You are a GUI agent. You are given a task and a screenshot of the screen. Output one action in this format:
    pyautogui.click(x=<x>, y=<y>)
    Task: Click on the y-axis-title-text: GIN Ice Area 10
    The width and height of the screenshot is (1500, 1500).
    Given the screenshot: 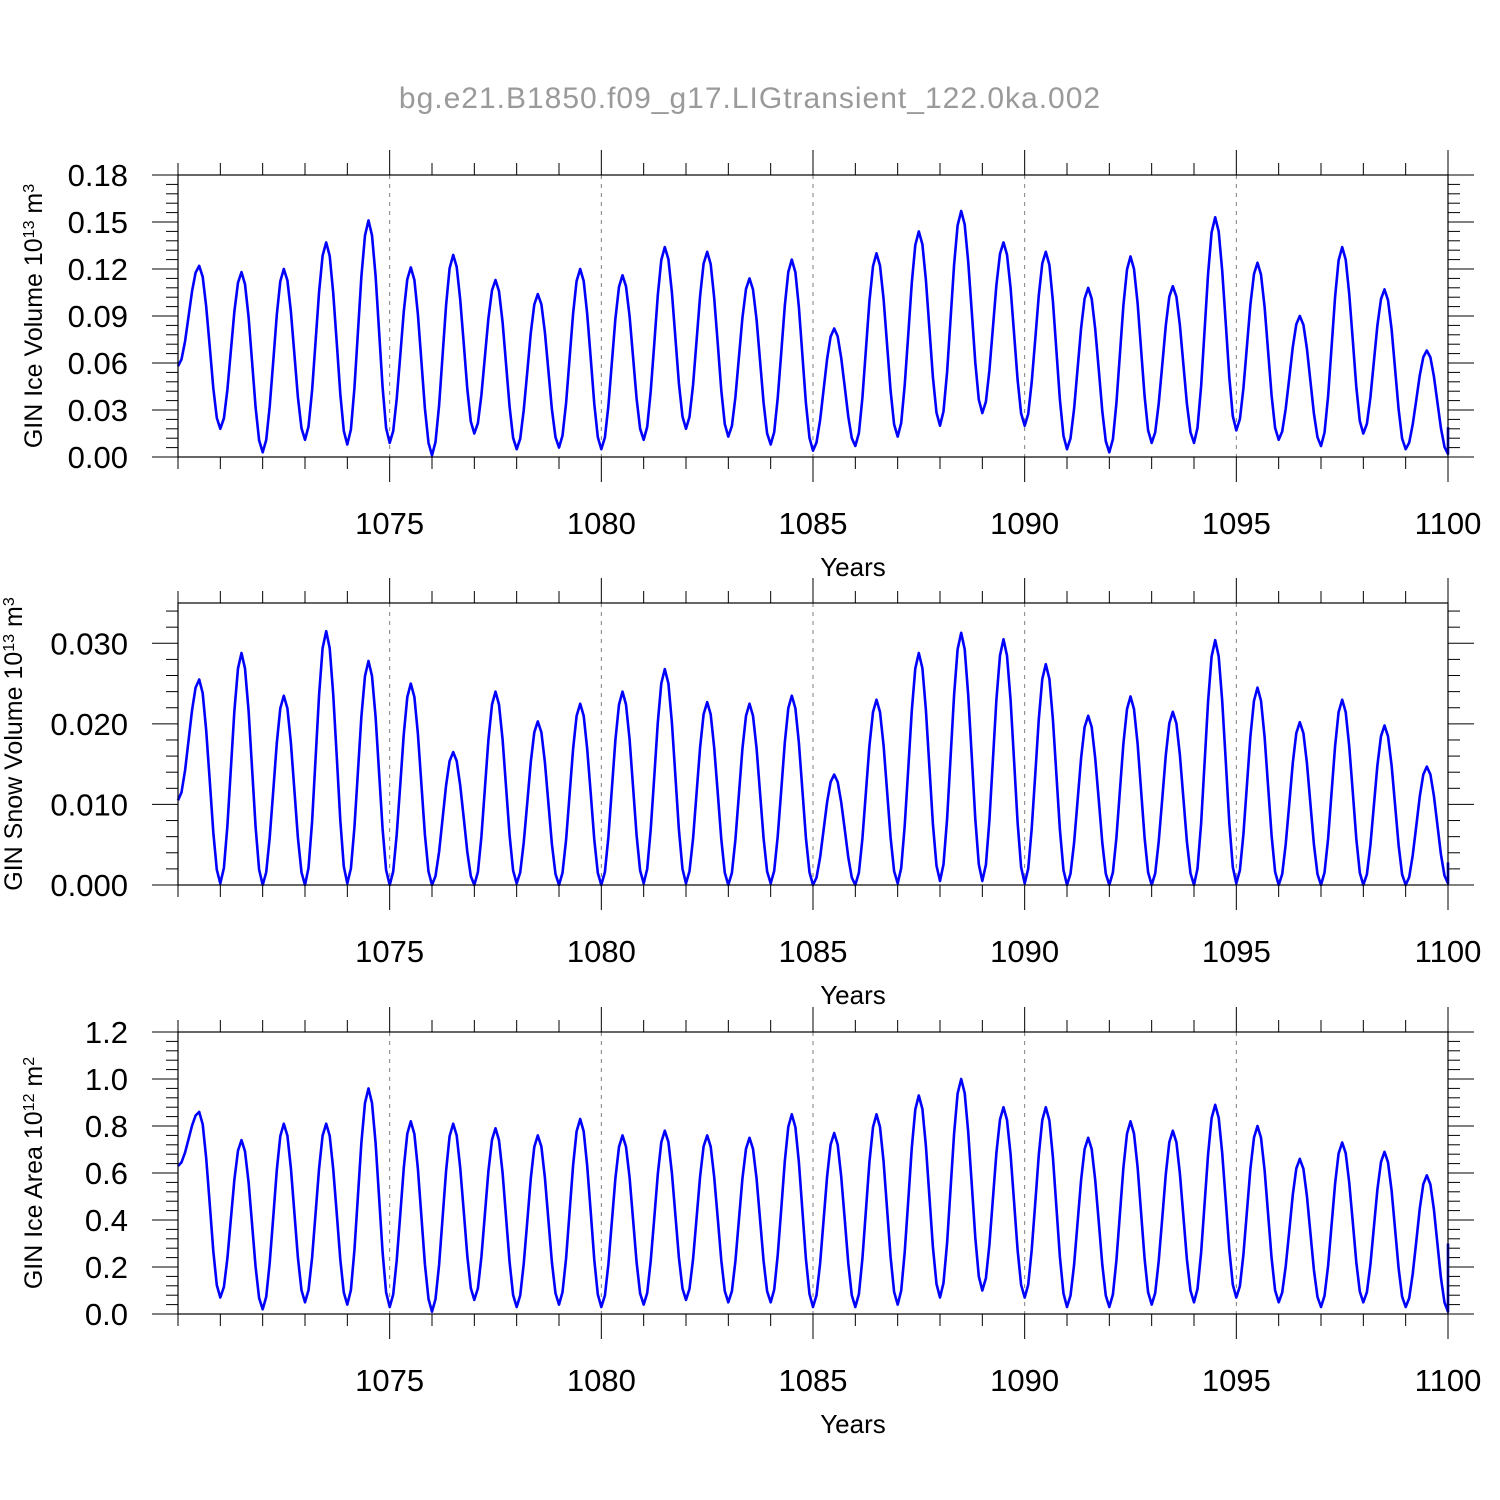 What is the action you would take?
    pyautogui.click(x=34, y=1200)
    